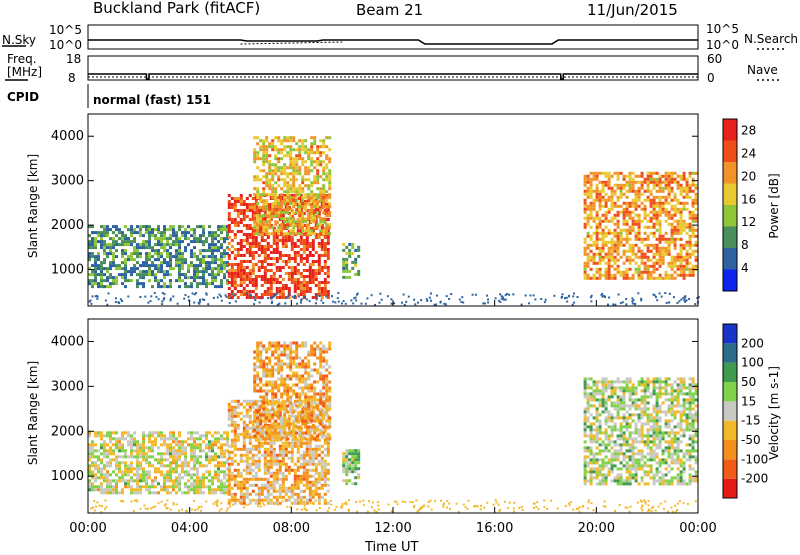  Describe the element at coordinates (751, 440) in the screenshot. I see `velocity-colorbar-tick-5: -50` at that location.